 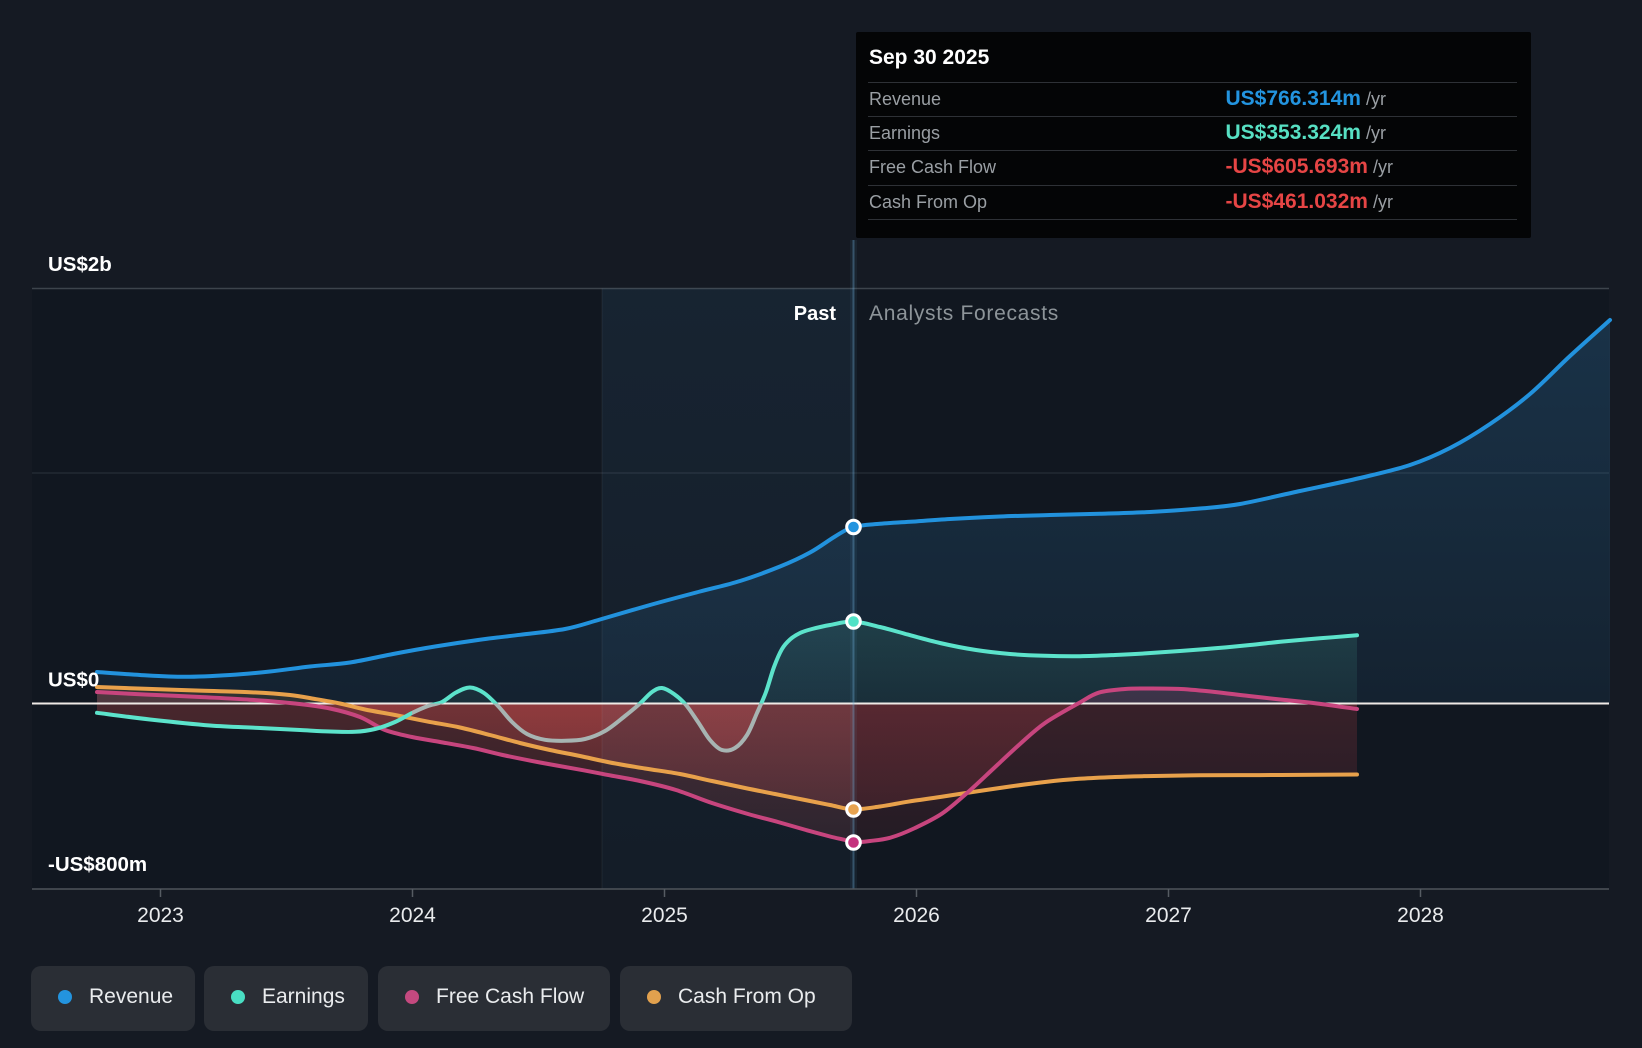 I want to click on svg-text: -US$800m, so click(x=97, y=864).